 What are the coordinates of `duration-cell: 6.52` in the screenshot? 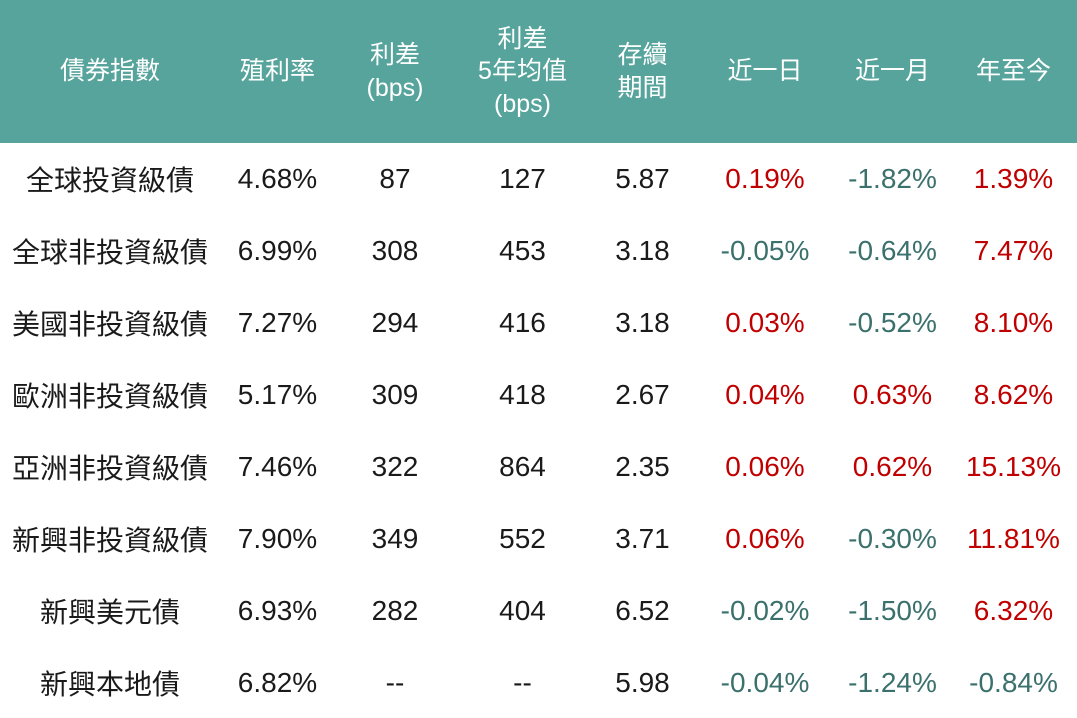 It's located at (642, 610).